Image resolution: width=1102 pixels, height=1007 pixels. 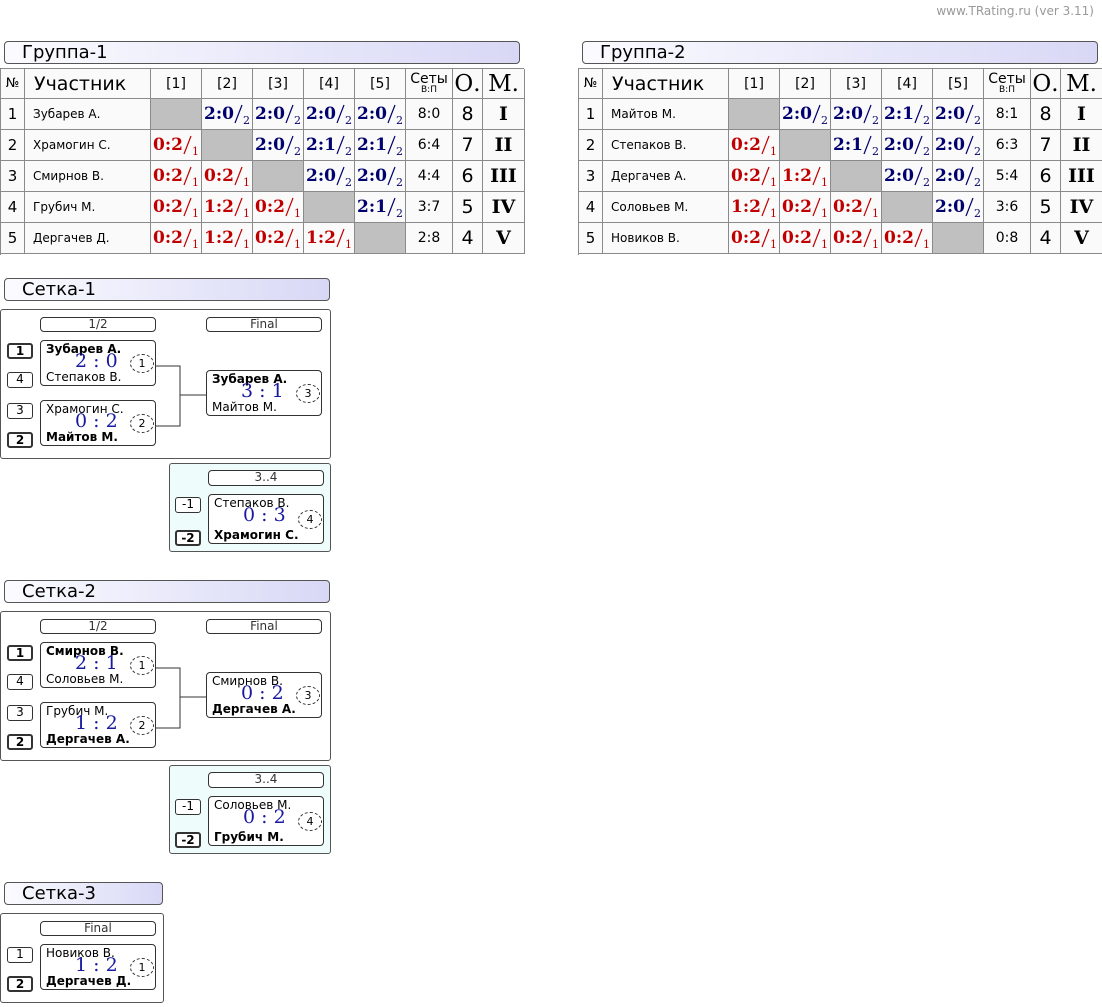 I want to click on result-score: 1:2, so click(x=321, y=238).